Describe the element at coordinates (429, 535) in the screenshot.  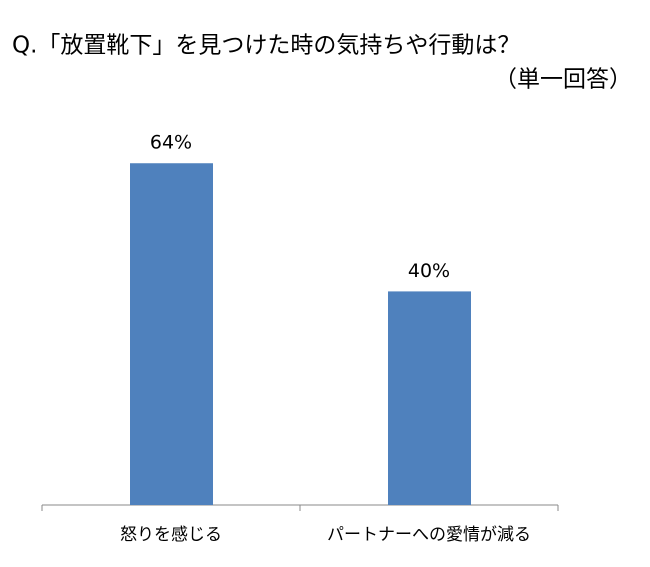
I see `x-tick-label: パートナーへの愛情が減る` at that location.